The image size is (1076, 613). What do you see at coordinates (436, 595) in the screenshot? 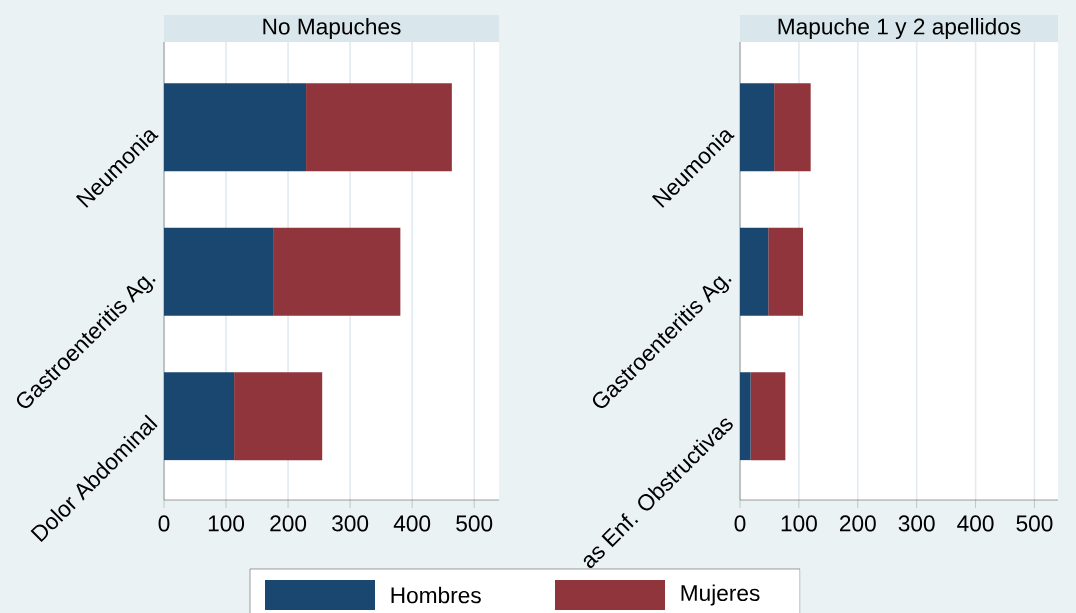
I see `legend-label: Hombres` at bounding box center [436, 595].